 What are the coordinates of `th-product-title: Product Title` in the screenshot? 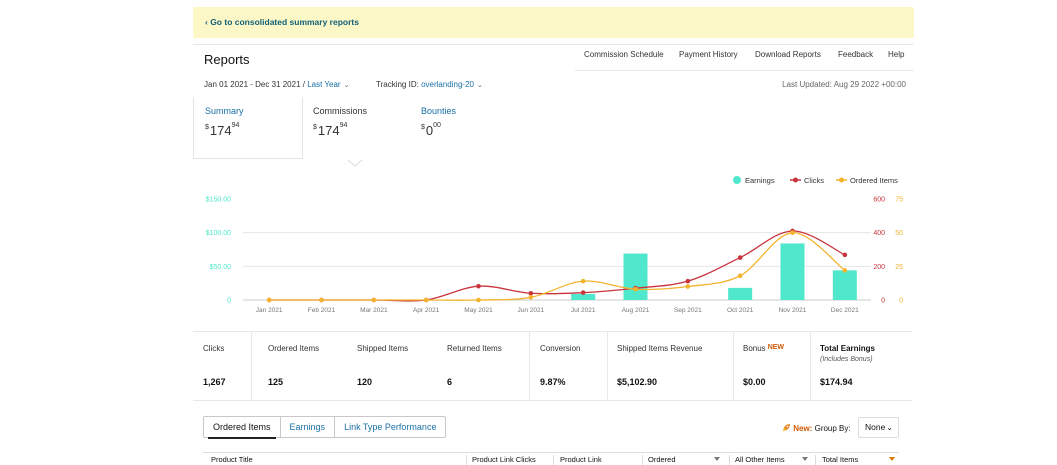 It's located at (232, 459).